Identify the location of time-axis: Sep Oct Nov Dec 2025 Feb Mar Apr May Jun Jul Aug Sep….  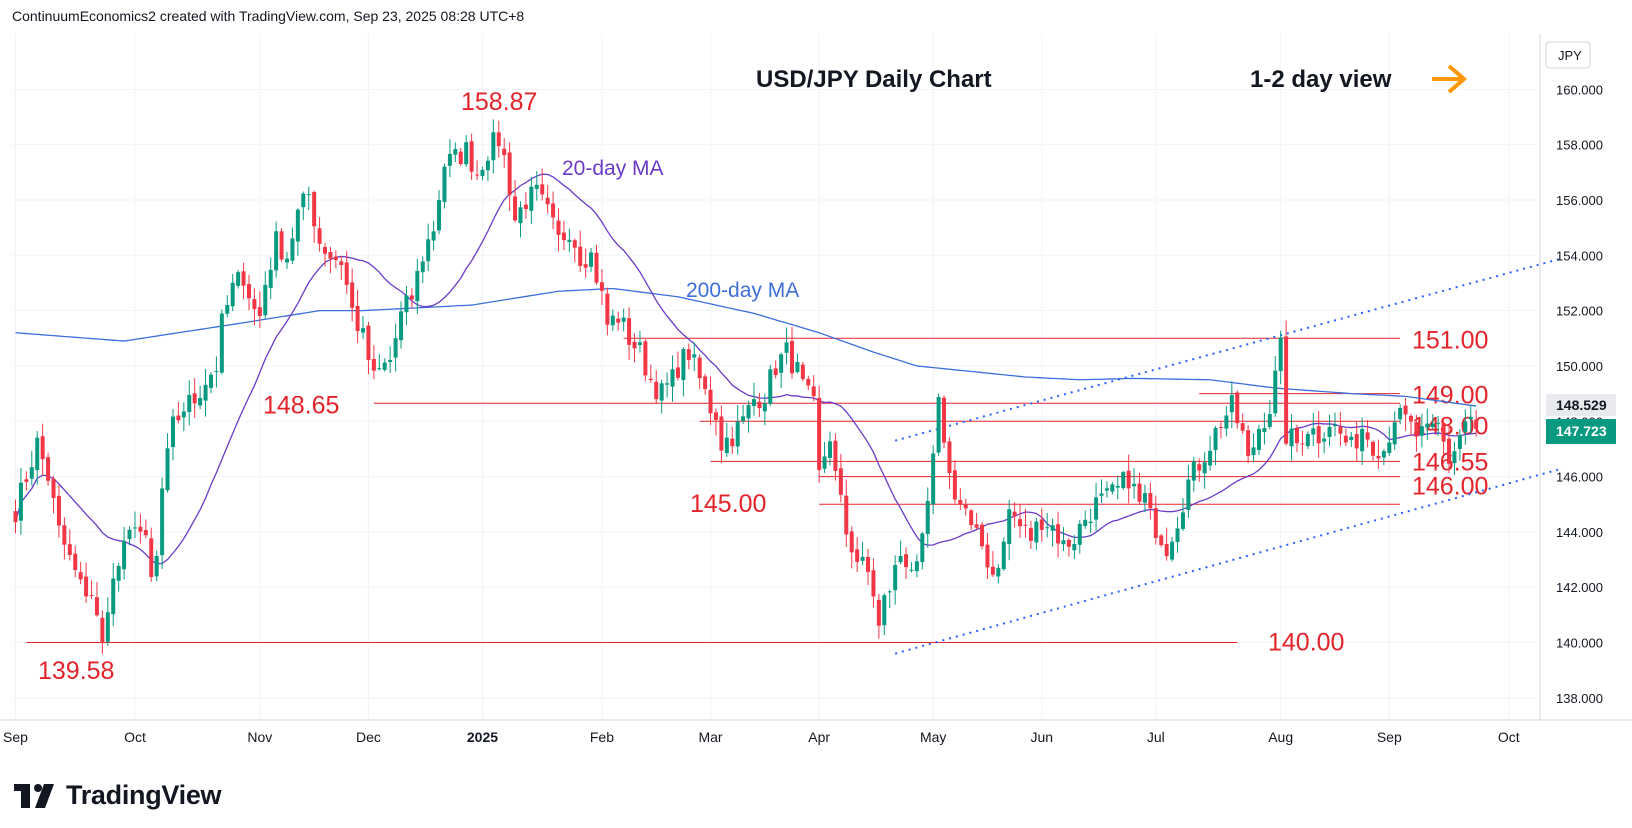
(816, 732).